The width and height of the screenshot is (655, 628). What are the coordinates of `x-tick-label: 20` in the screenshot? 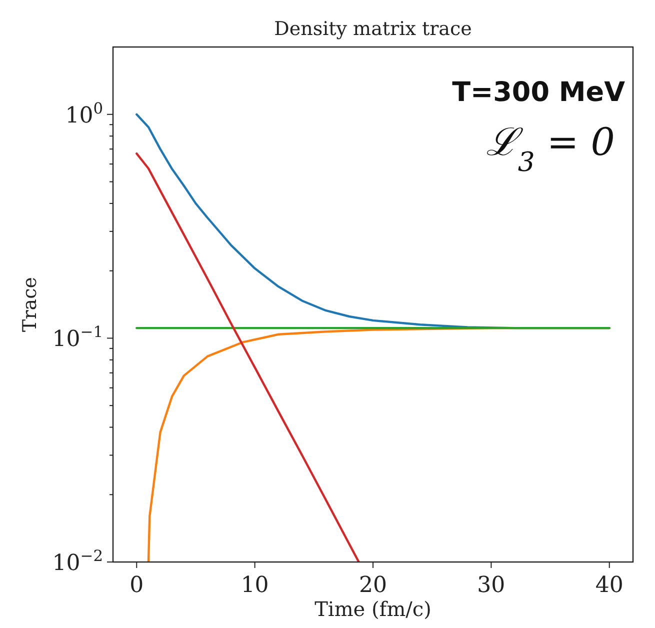 It's located at (373, 585).